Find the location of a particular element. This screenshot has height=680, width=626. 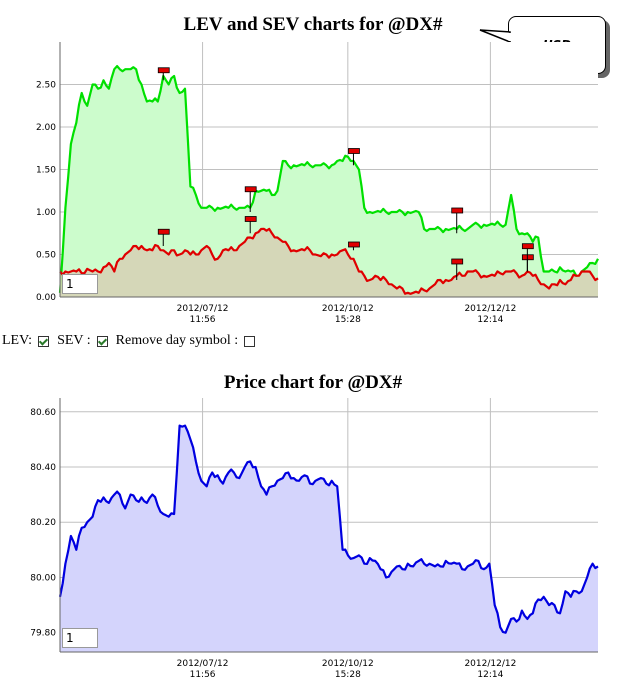

sev-label: SEV : is located at coordinates (74, 340).